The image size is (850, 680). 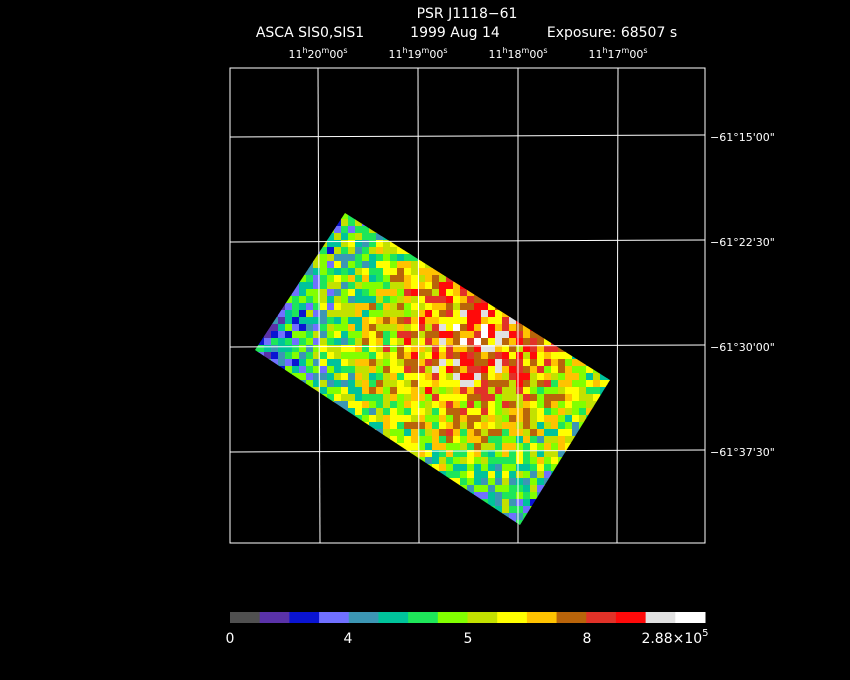 I want to click on ra-label: 11h19m00s, so click(x=417, y=53).